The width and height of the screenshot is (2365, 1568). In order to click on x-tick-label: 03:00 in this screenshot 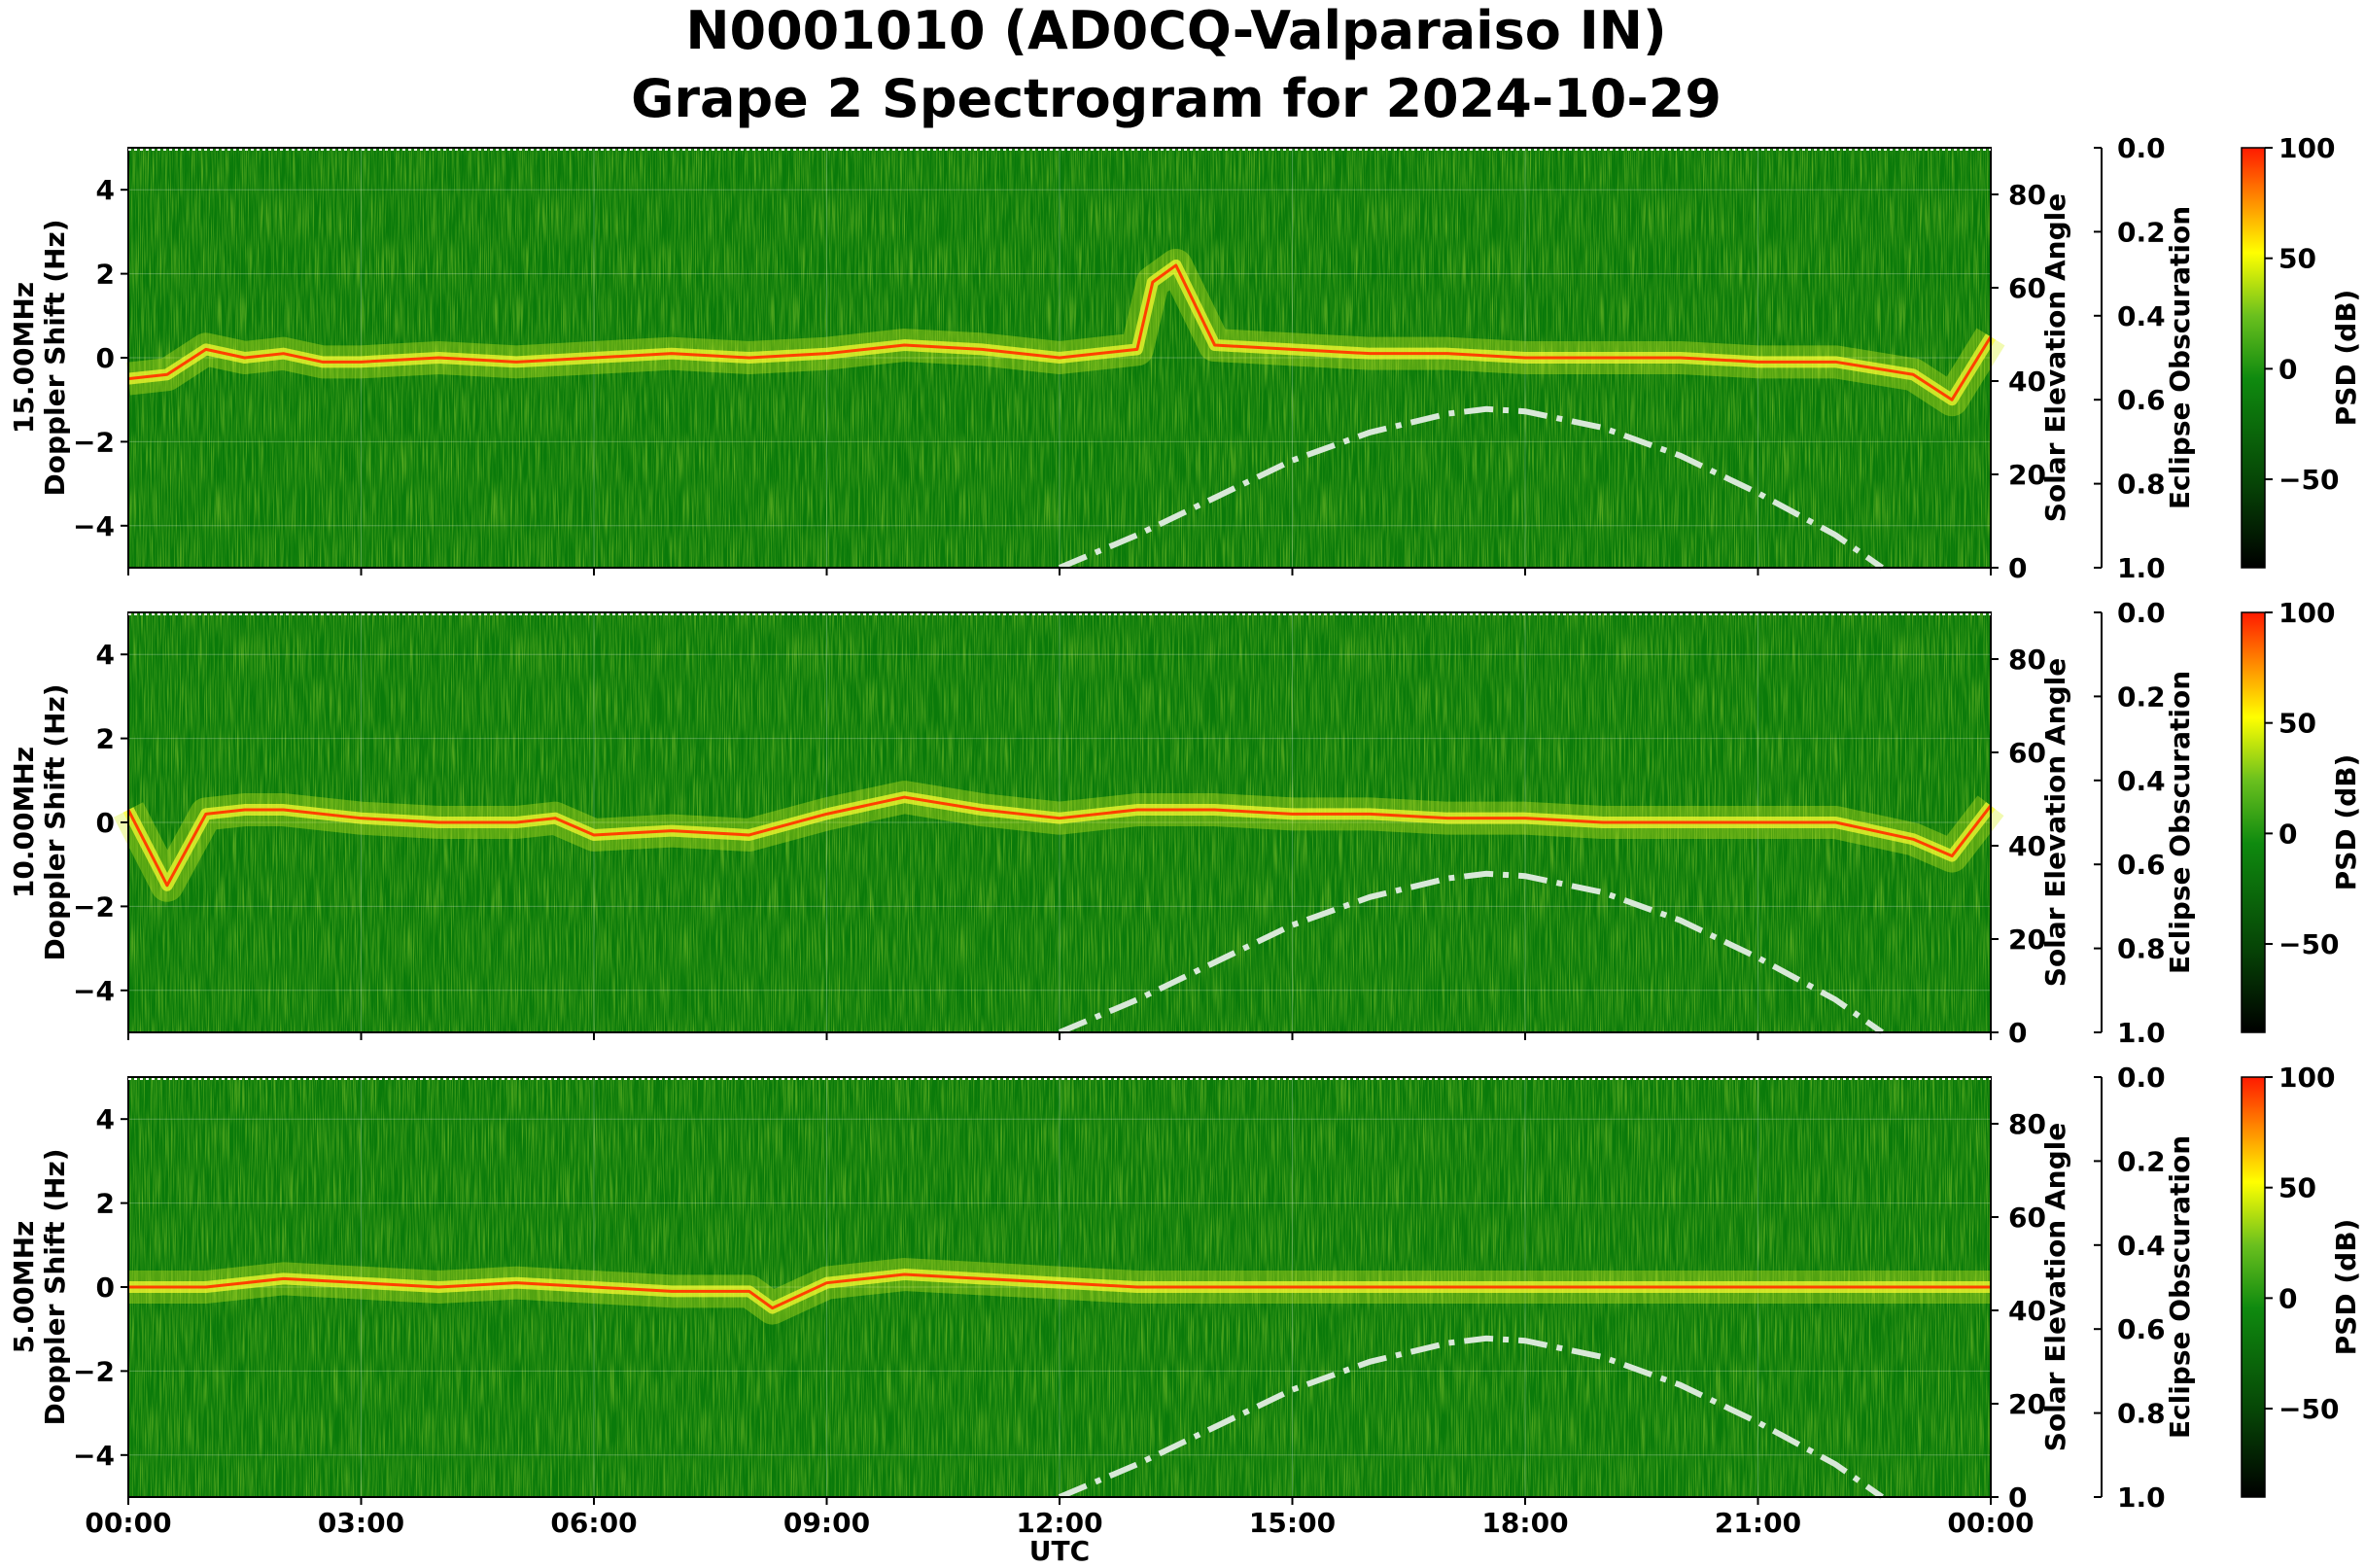, I will do `click(361, 1523)`.